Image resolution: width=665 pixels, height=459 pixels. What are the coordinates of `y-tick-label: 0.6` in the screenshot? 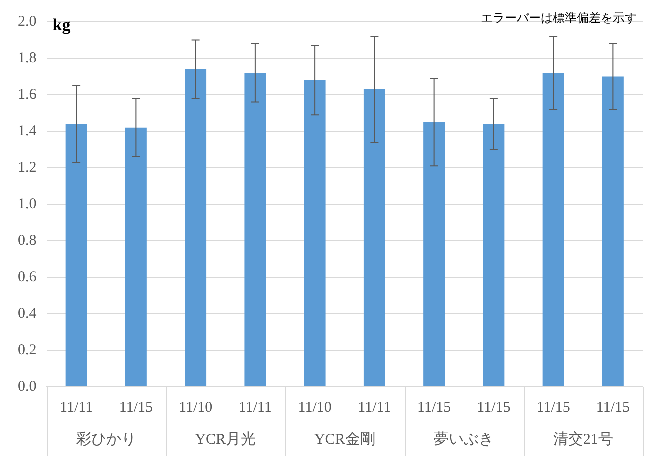 It's located at (28, 277).